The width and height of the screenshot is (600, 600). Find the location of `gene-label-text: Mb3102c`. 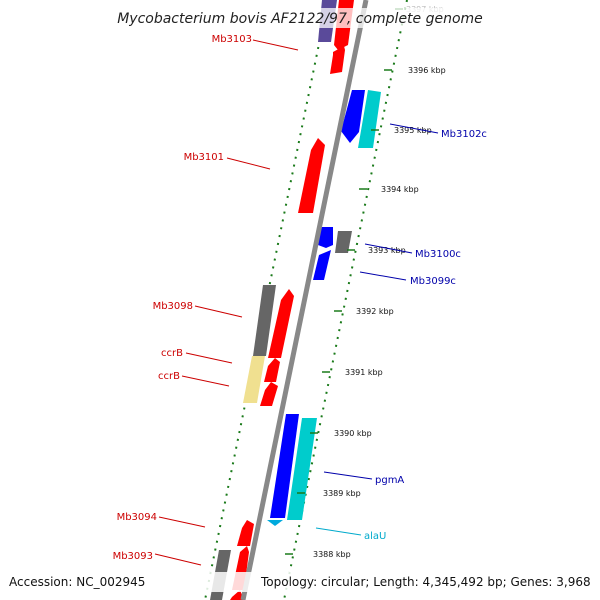

gene-label-text: Mb3102c is located at coordinates (464, 134).